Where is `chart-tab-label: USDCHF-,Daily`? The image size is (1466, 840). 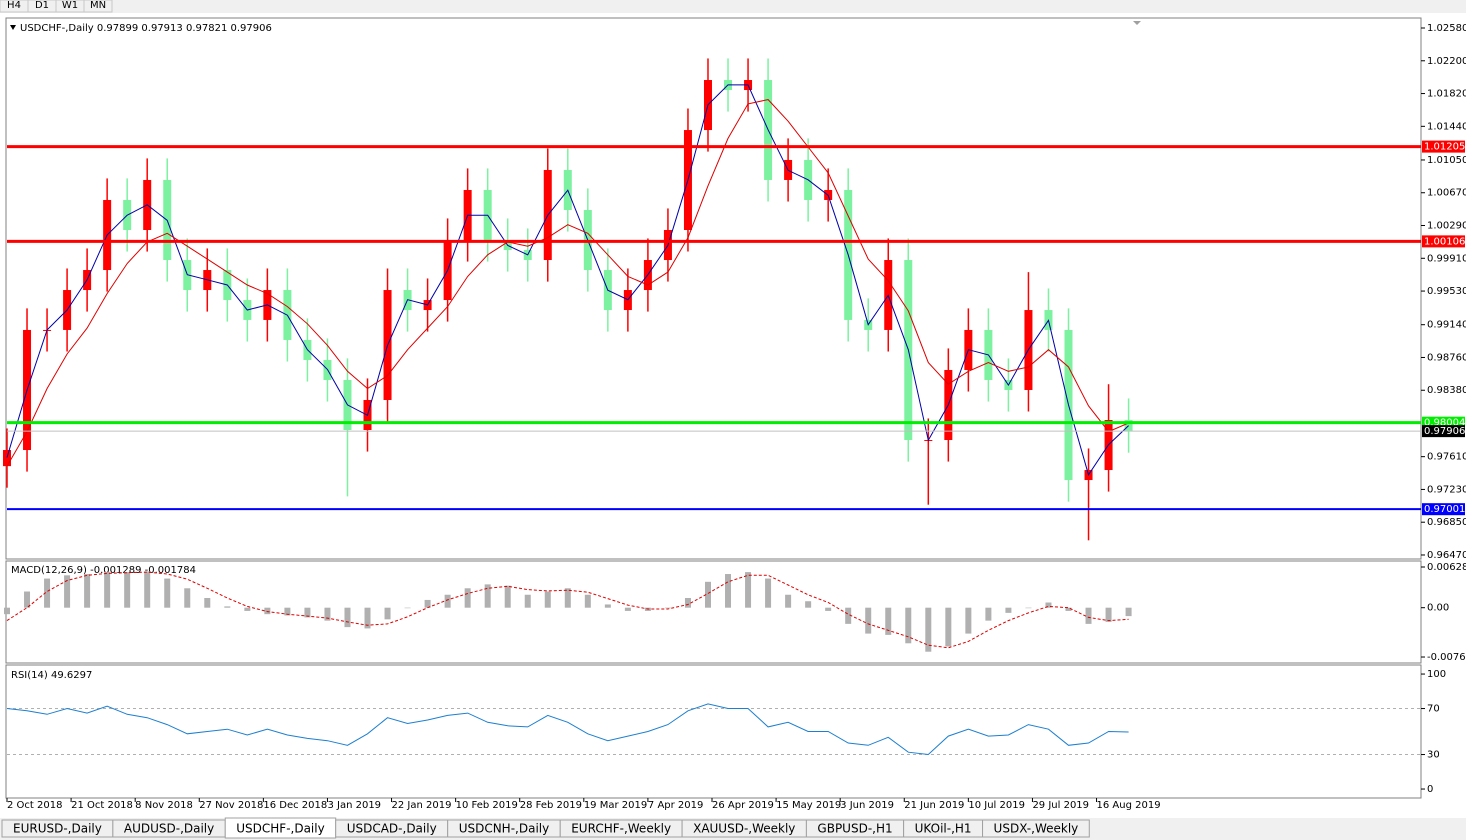
chart-tab-label: USDCHF-,Daily is located at coordinates (280, 829).